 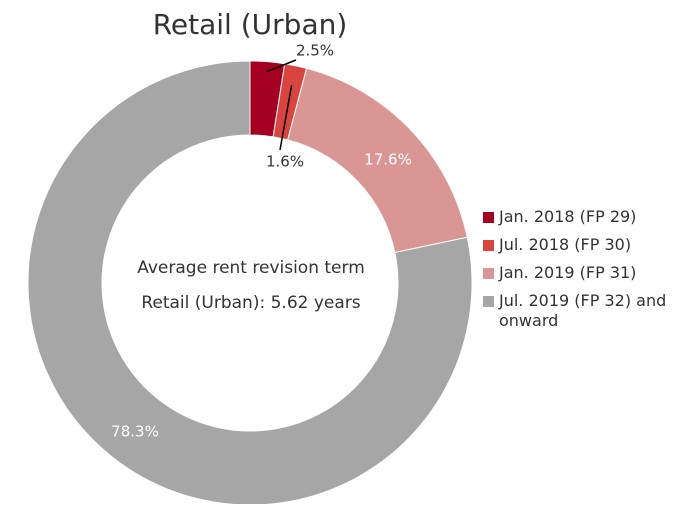 I want to click on legend-label: Jul. 2018 (FP 30), so click(x=565, y=244).